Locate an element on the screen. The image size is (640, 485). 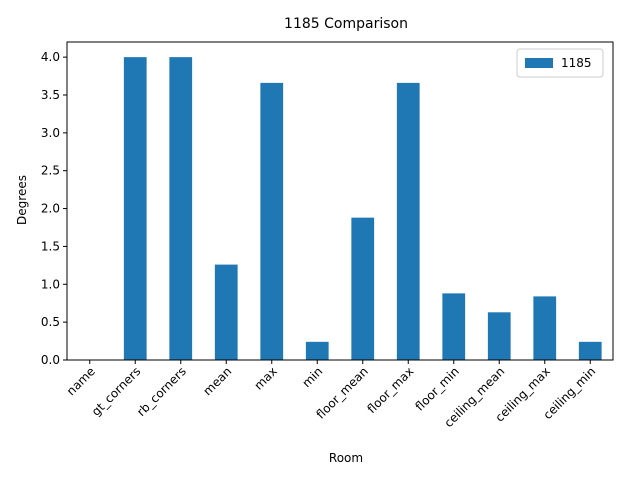
legend-label: 1185 is located at coordinates (576, 63).